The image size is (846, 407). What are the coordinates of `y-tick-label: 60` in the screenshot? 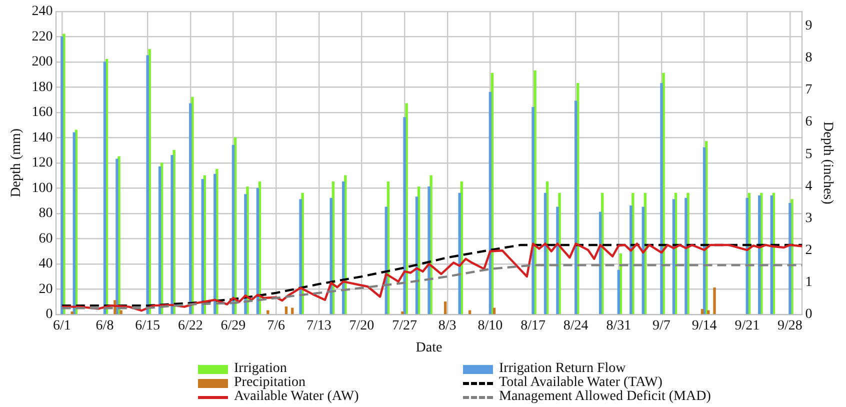 It's located at (45, 238).